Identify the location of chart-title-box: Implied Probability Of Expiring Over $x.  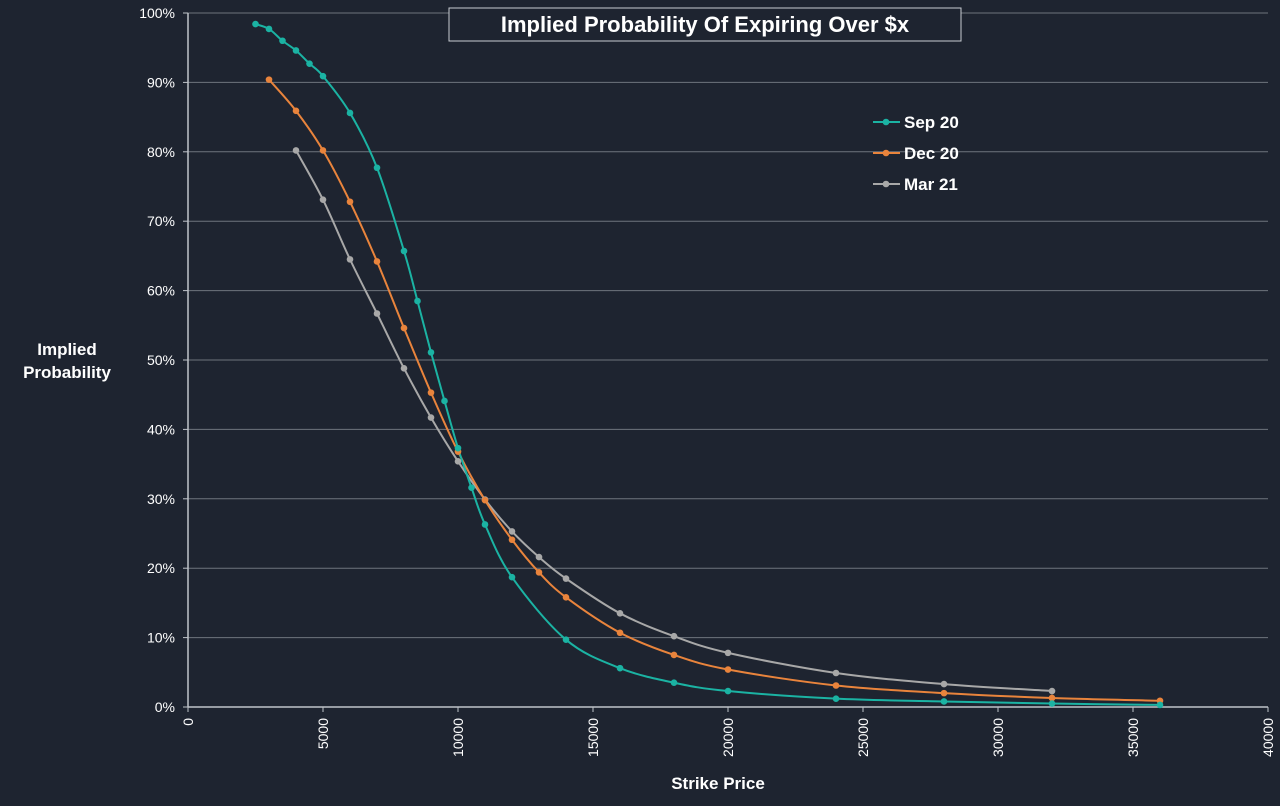
(705, 24).